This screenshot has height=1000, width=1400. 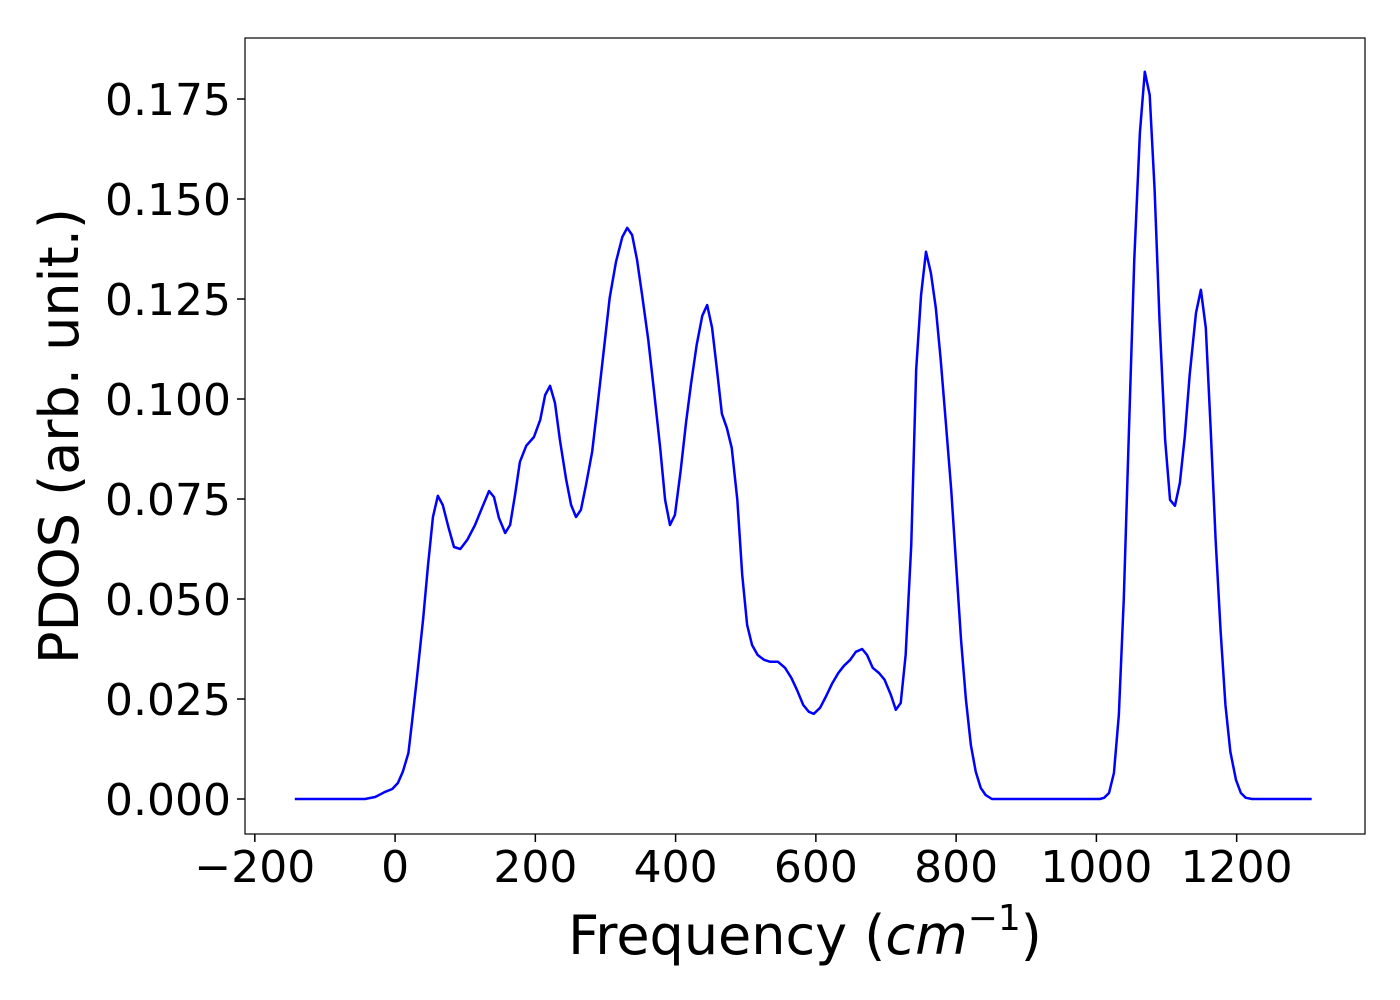 I want to click on y-tick-label: 0.125, so click(x=168, y=300).